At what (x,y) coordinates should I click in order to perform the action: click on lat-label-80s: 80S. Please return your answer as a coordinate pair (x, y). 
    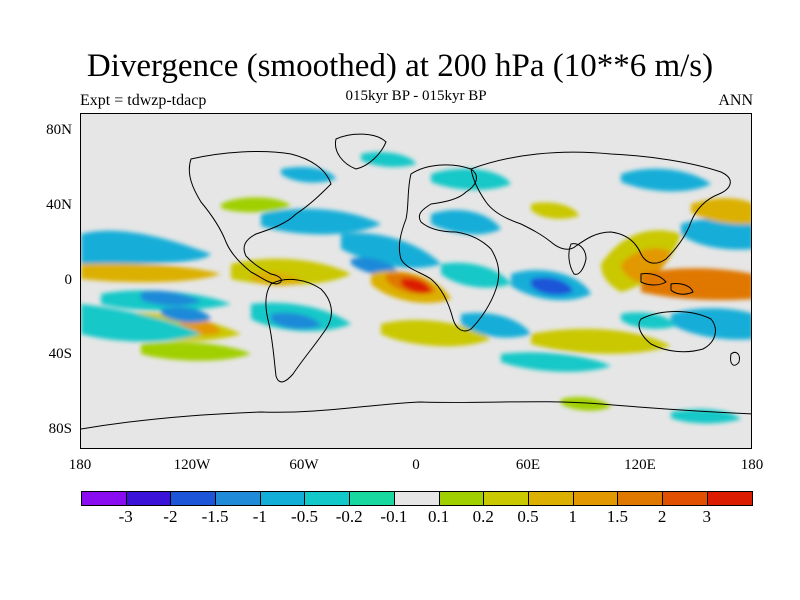
    Looking at the image, I should click on (60, 429).